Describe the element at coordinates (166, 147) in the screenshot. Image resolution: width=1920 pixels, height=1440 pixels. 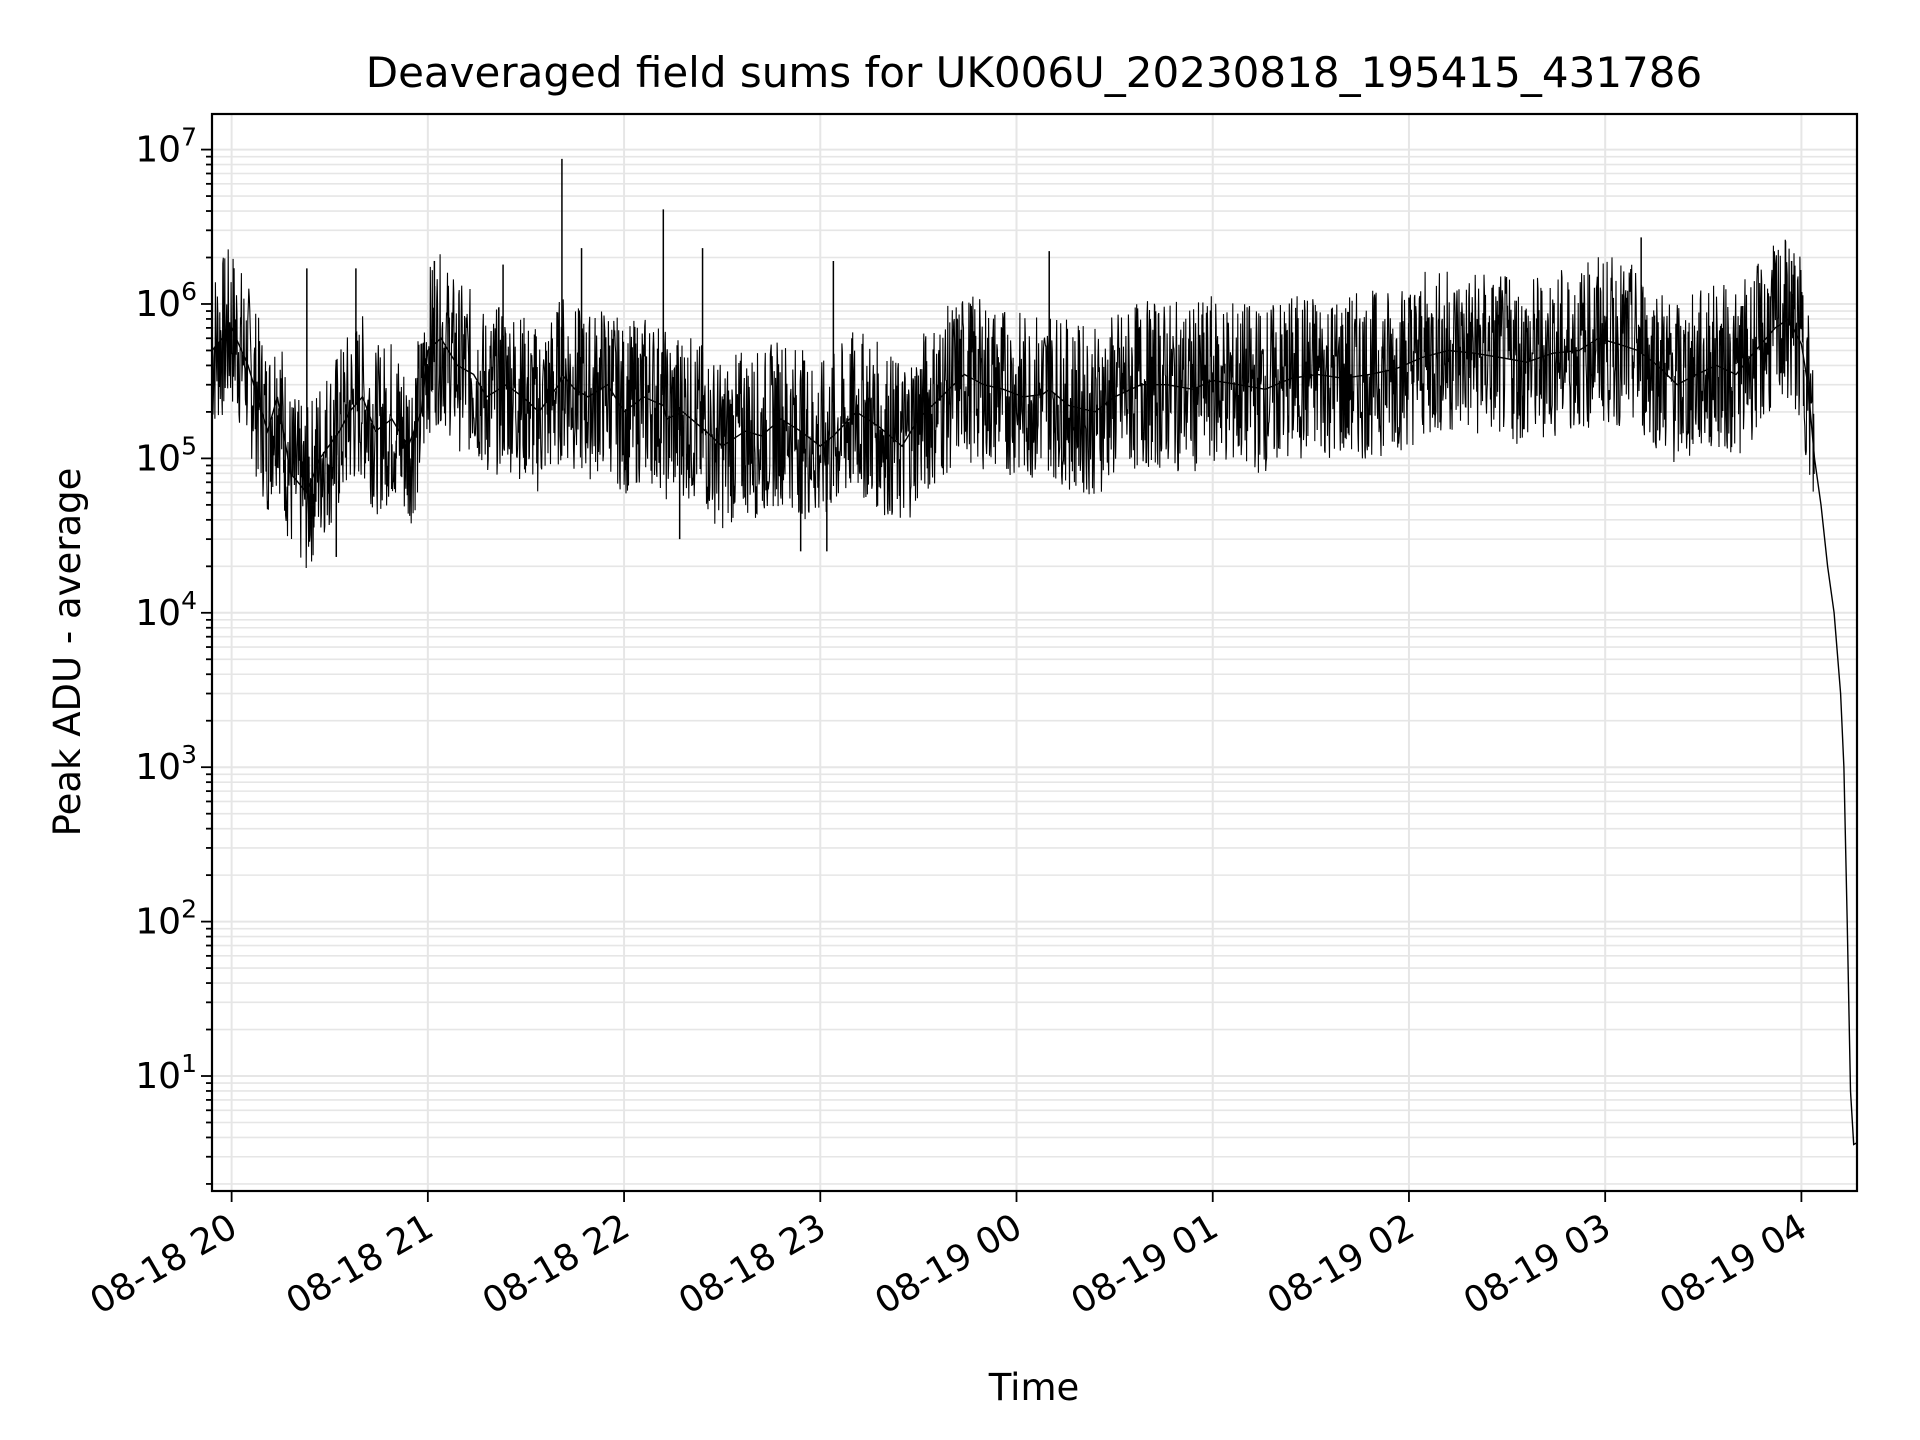
I see `y-tick-label: 10⁷` at that location.